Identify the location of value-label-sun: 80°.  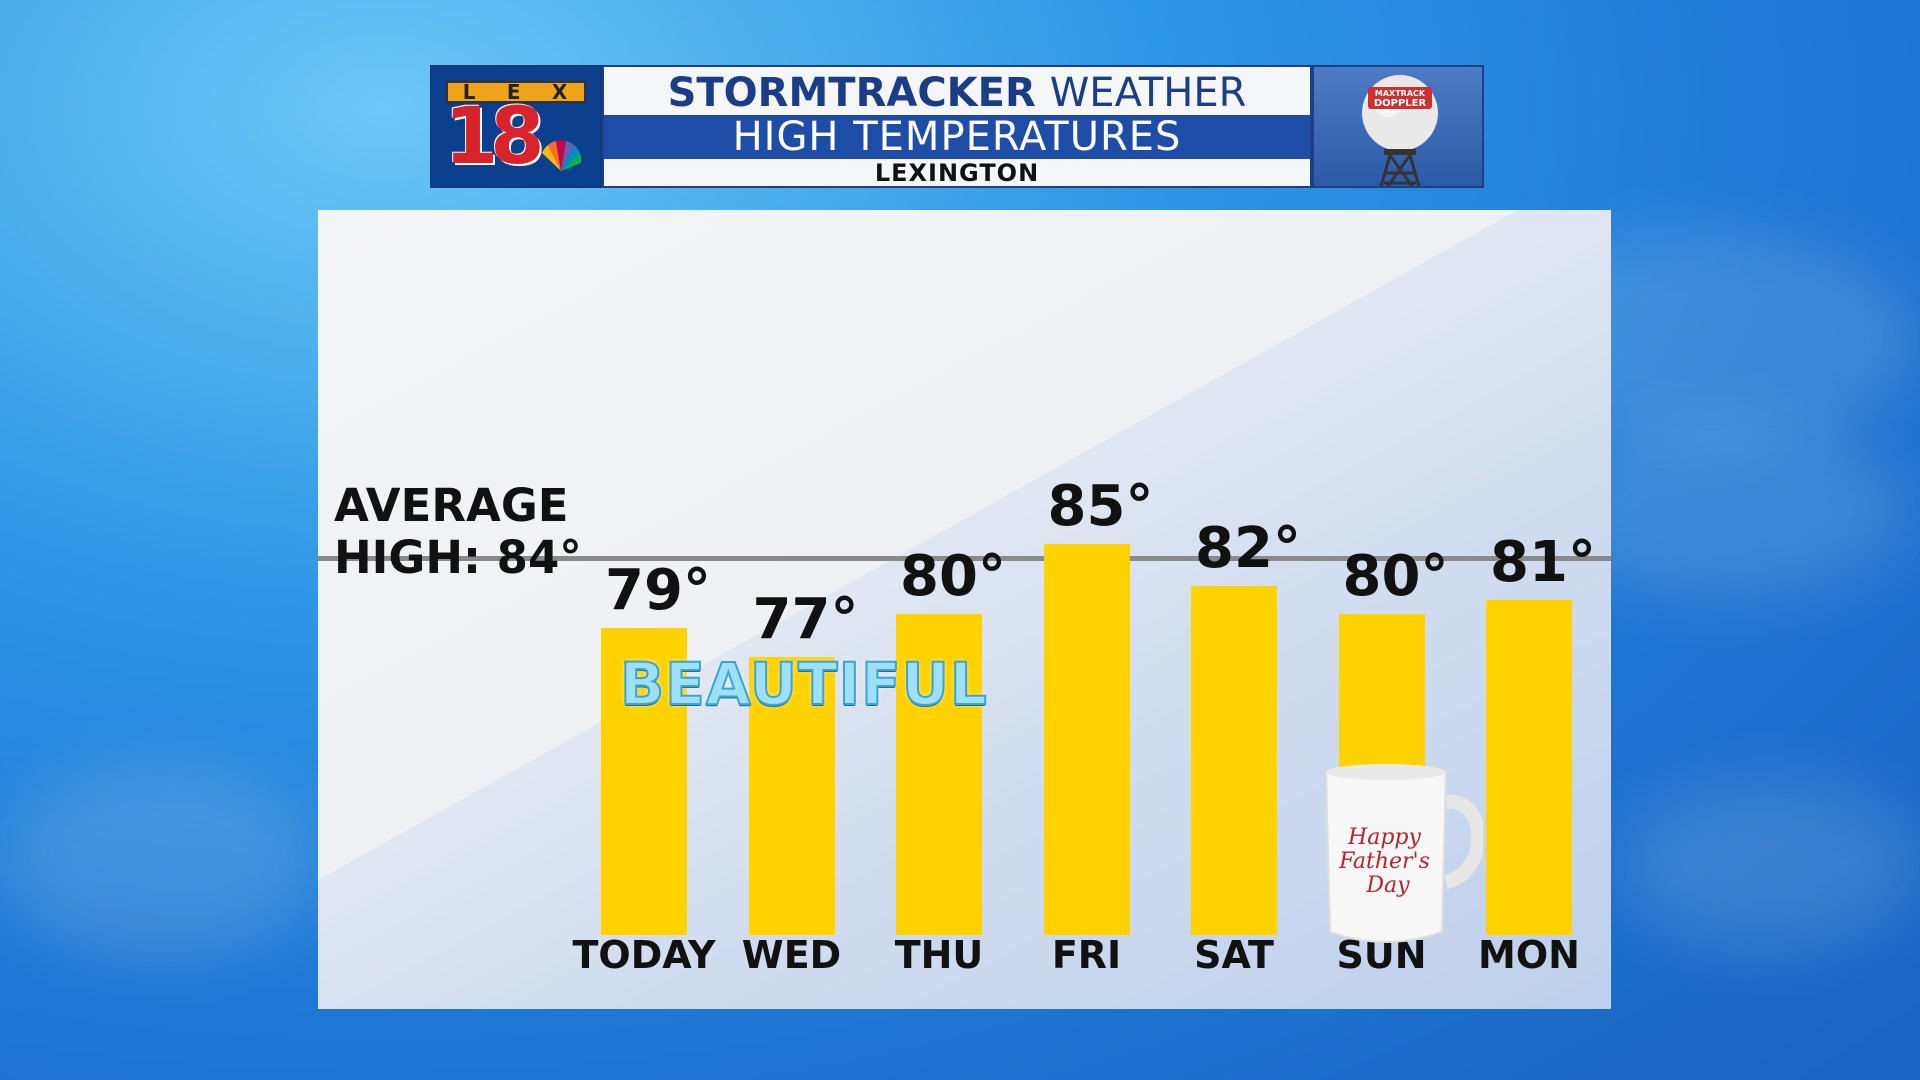
(1395, 577).